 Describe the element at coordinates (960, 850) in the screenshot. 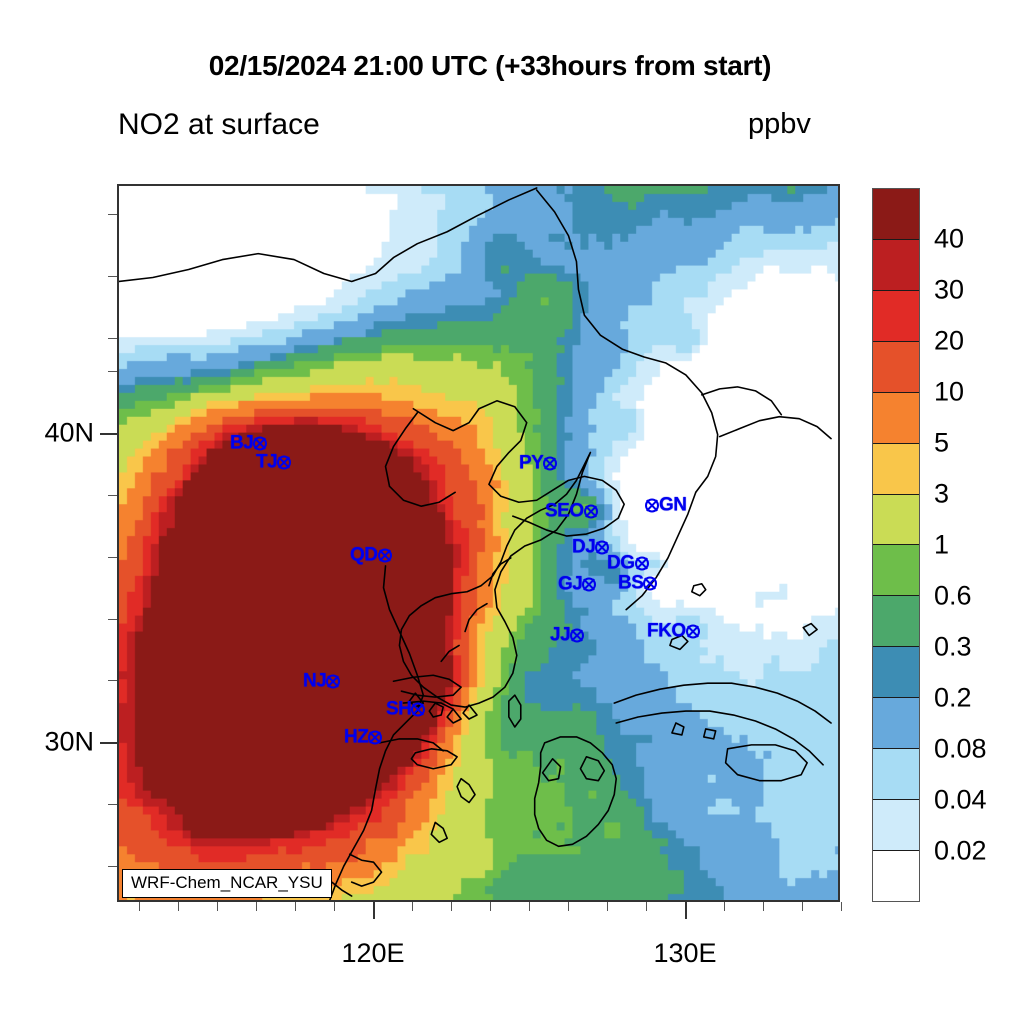

I see `colorbar-level-label: 0.02` at that location.